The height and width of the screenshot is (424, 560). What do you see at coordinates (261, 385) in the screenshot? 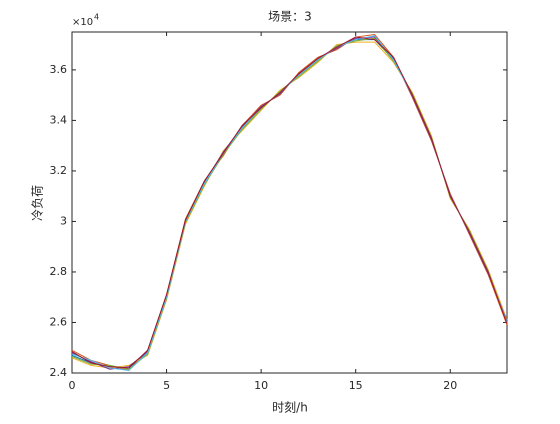
I see `x-tick-label: 10` at bounding box center [261, 385].